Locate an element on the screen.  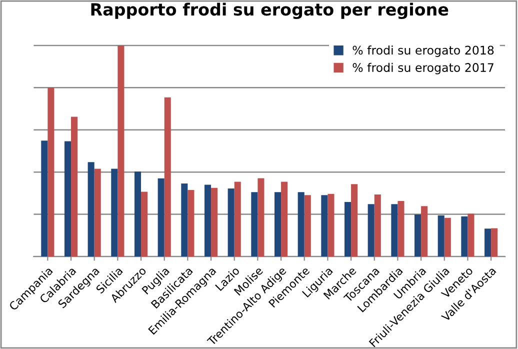
chart-title: Rapporto frodi su erogato per regione is located at coordinates (269, 11).